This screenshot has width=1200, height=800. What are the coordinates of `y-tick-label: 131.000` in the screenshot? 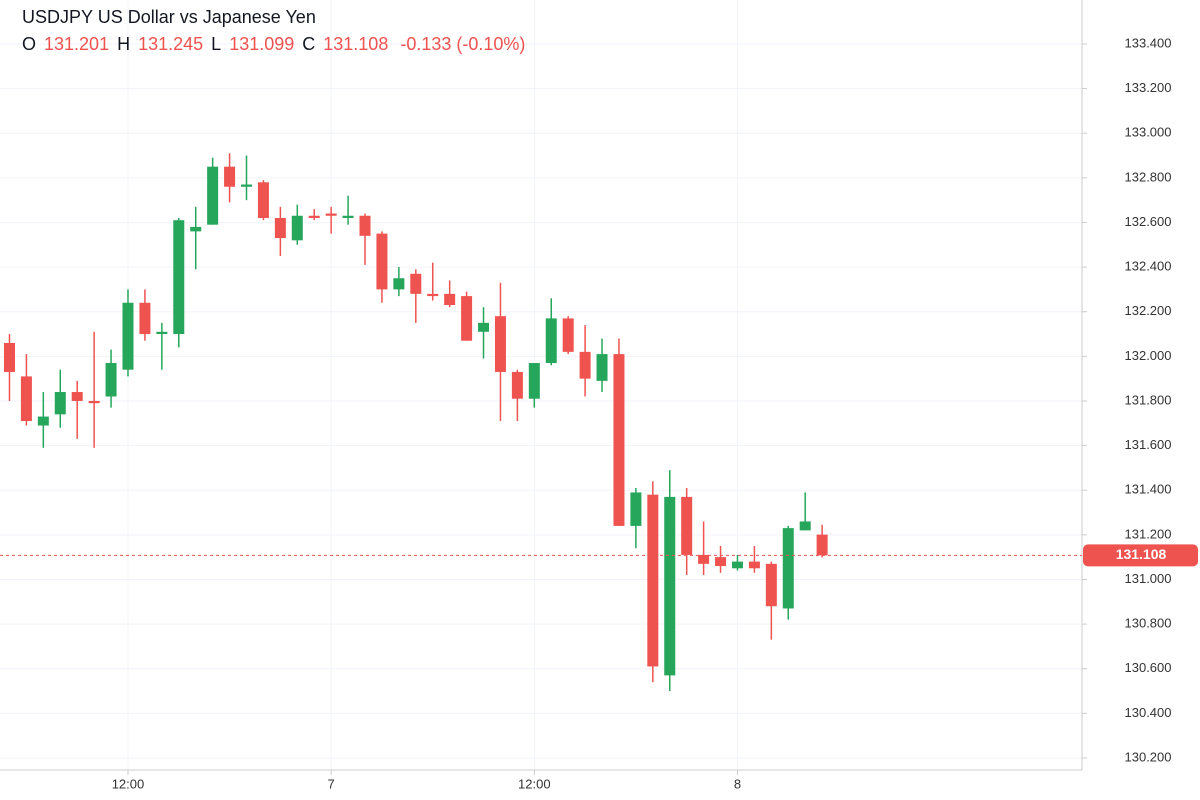 It's located at (1148, 578).